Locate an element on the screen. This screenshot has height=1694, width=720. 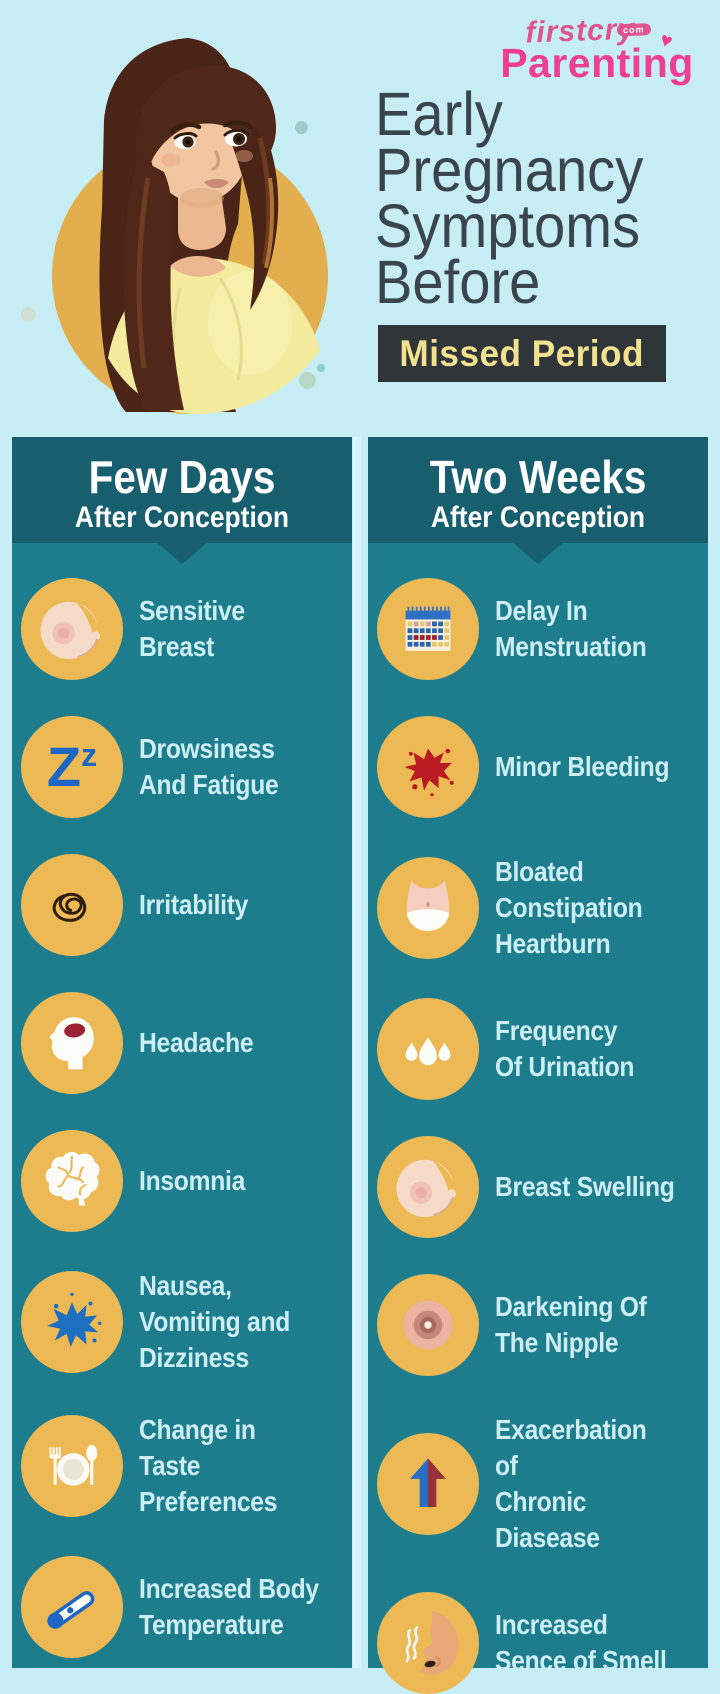
symptom-label: Sensitive Breast is located at coordinates (192, 628).